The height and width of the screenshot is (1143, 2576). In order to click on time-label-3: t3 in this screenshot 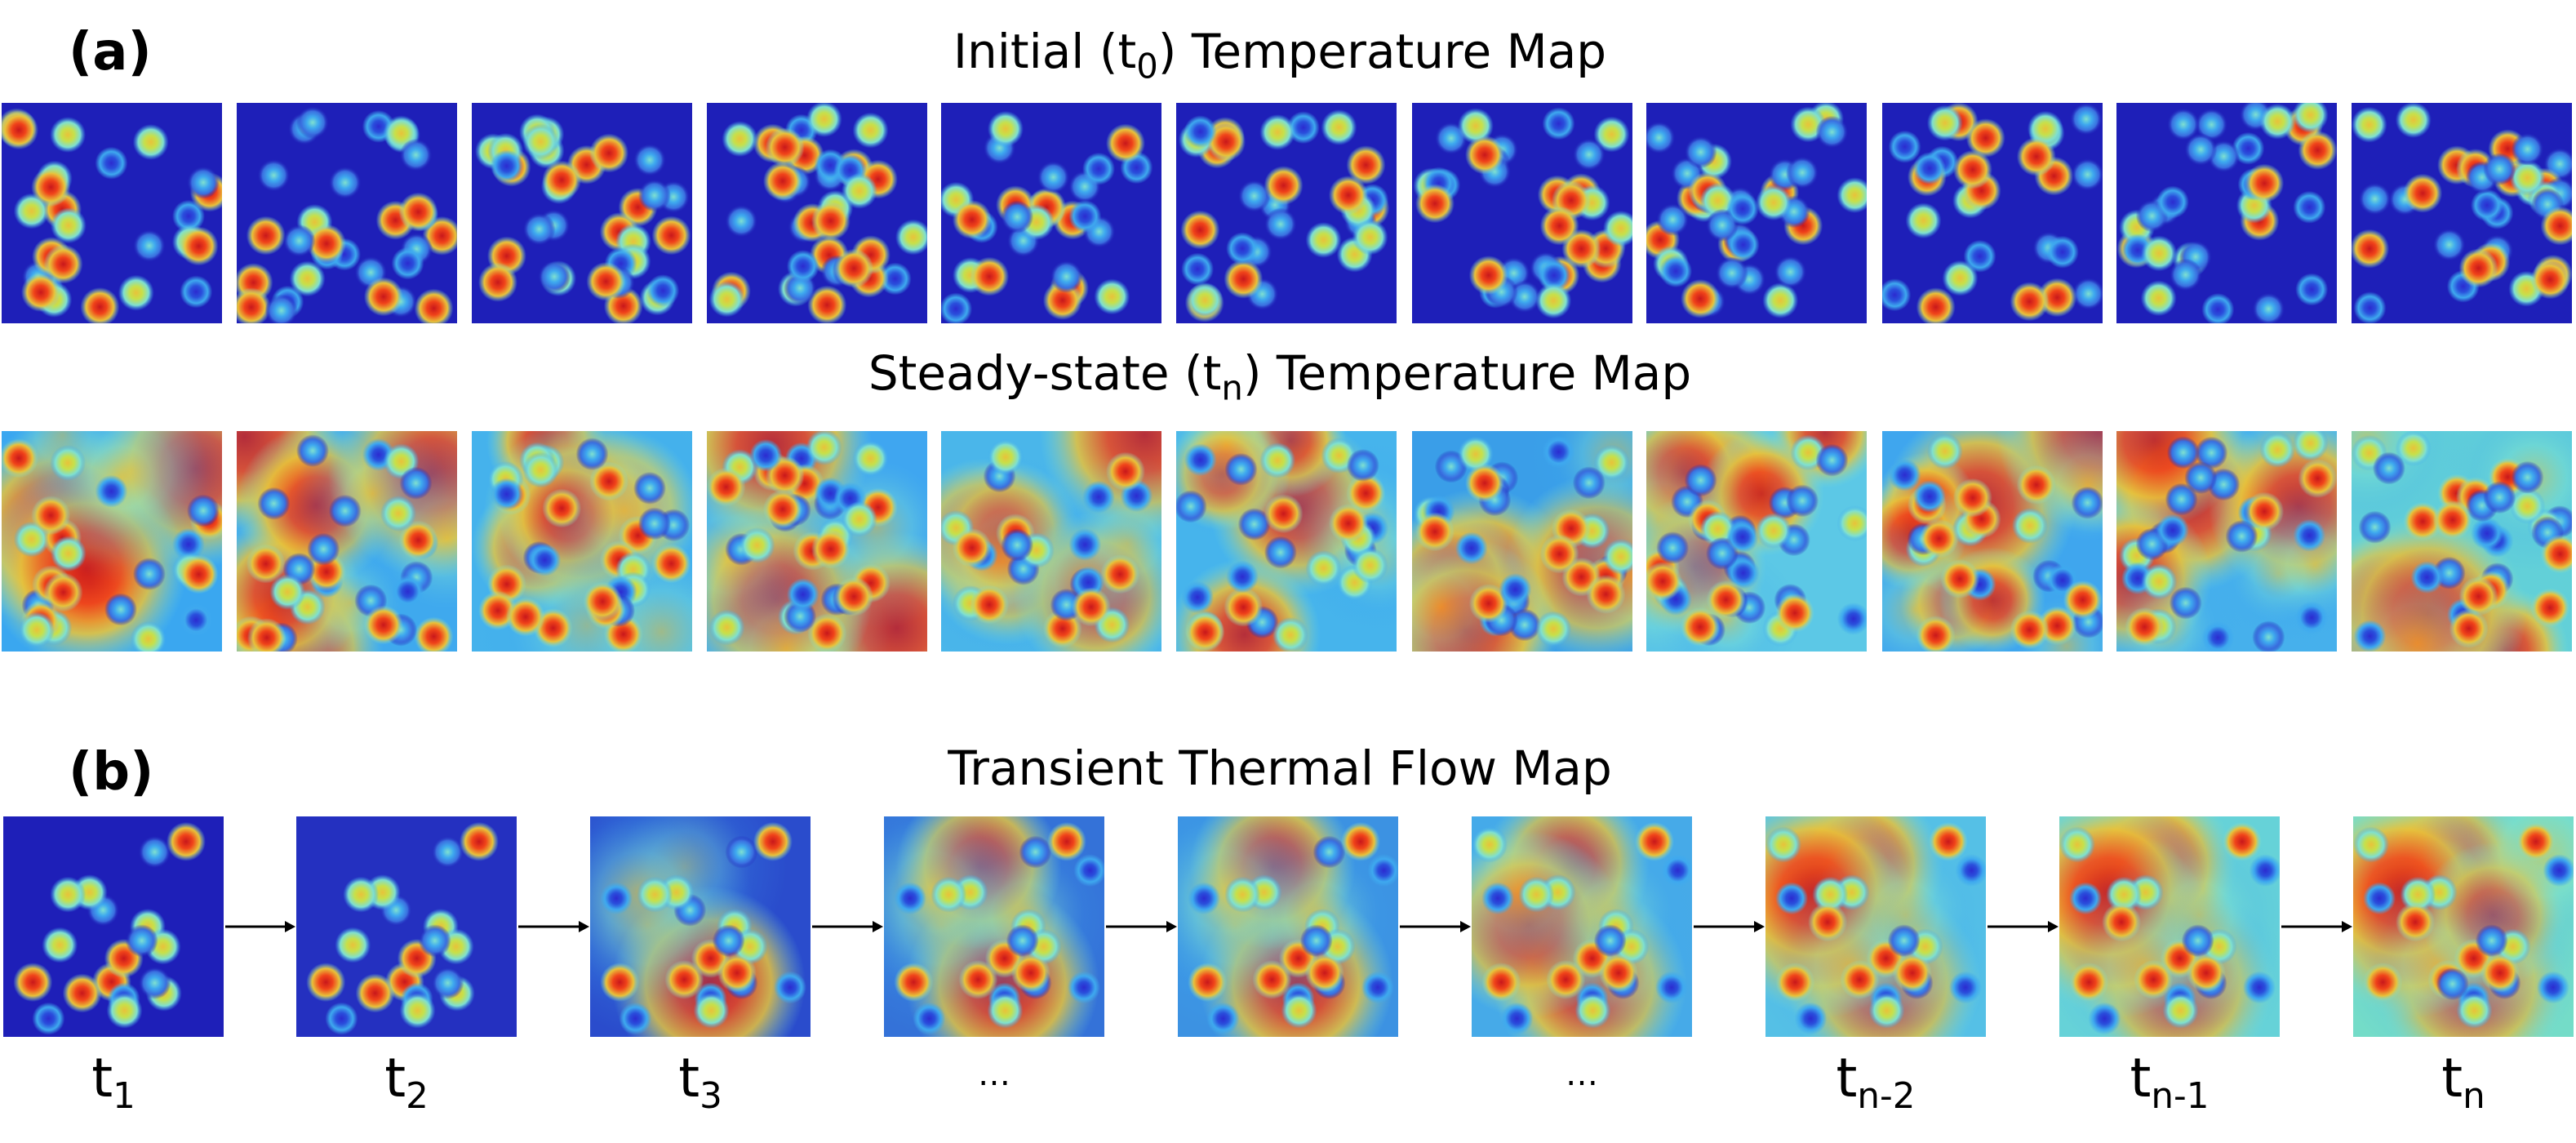, I will do `click(700, 1083)`.